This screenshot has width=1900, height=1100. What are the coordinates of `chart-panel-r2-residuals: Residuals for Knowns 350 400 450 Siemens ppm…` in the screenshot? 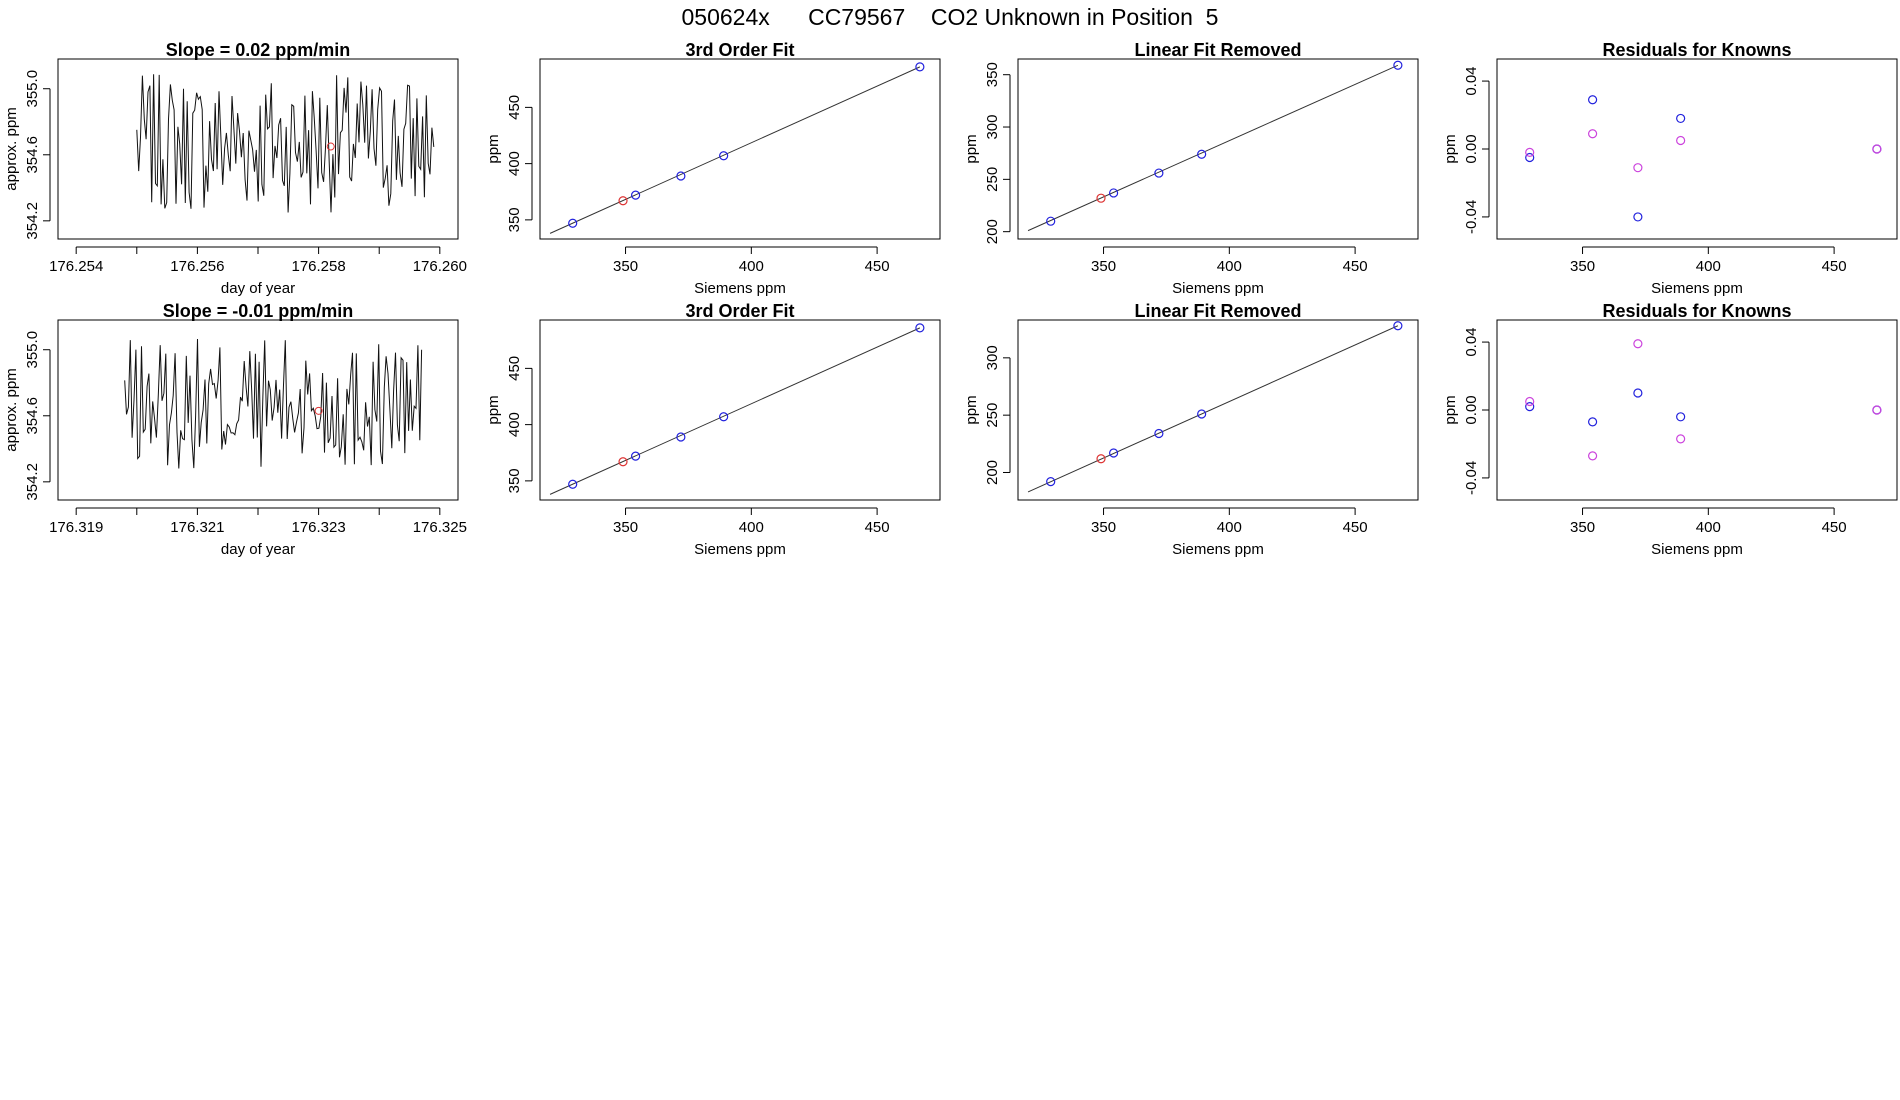 It's located at (1670, 429).